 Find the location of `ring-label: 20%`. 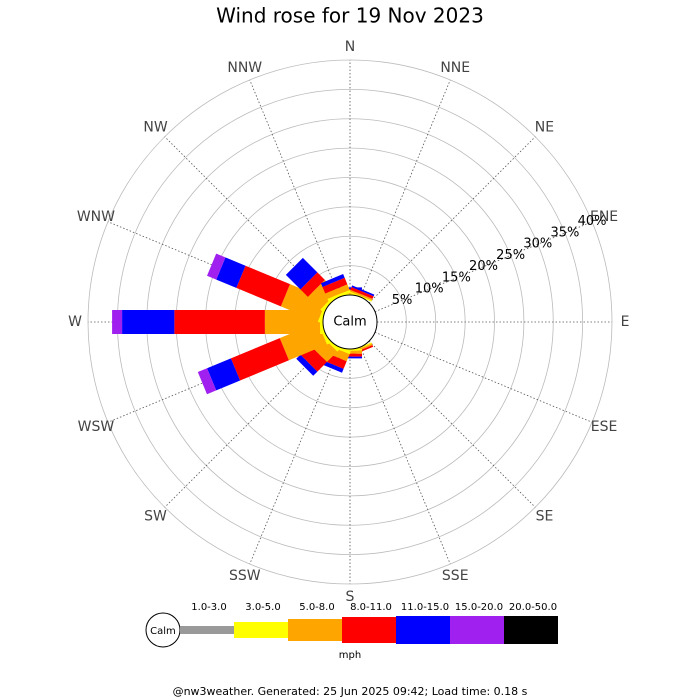

ring-label: 20% is located at coordinates (483, 266).